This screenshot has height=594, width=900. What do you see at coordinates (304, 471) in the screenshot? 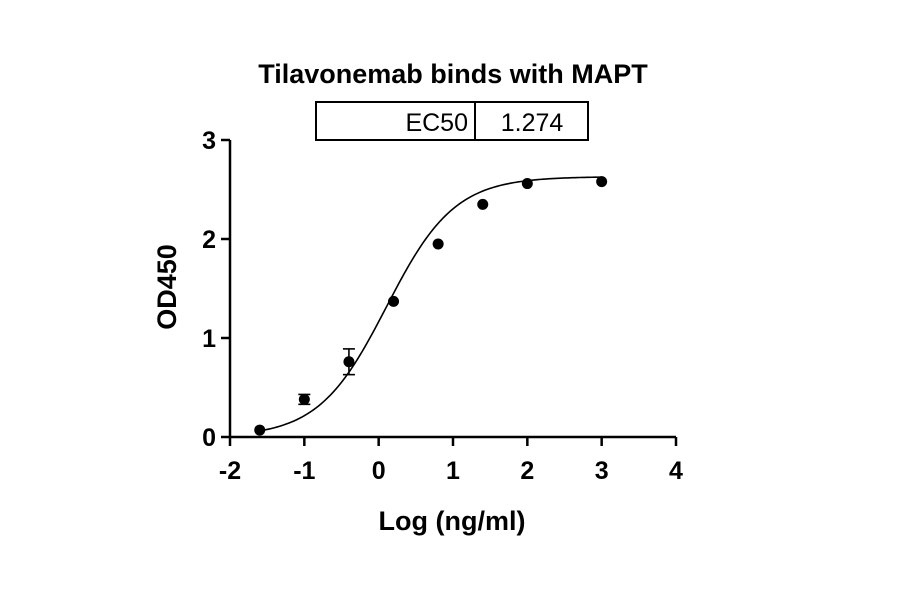
I see `x-tick-label: -1` at bounding box center [304, 471].